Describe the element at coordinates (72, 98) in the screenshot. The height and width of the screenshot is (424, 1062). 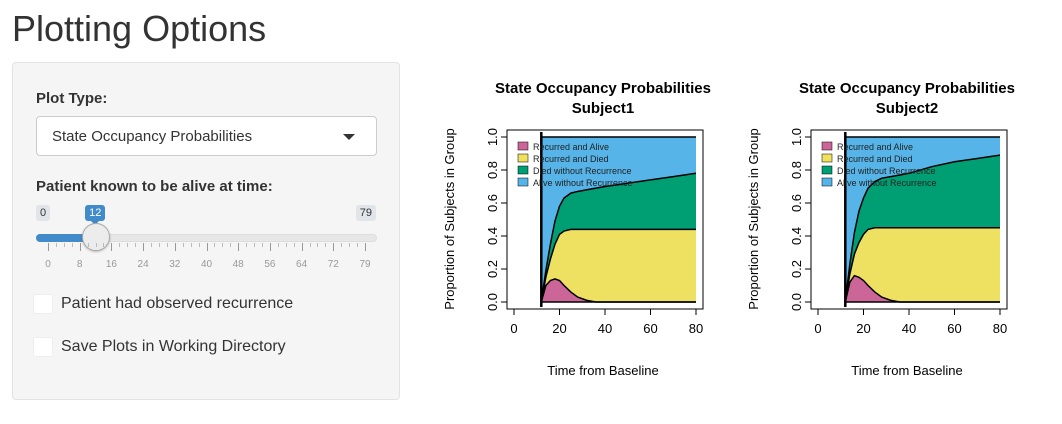
I see `plot-type-label: Plot Type:` at that location.